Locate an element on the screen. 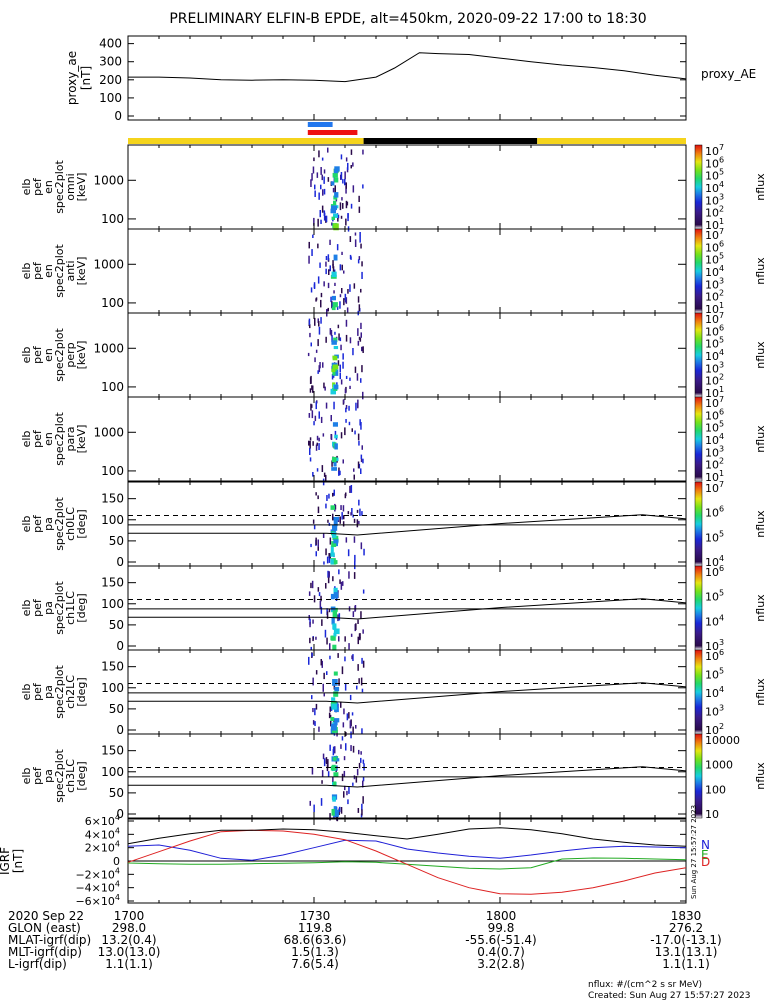  igrf-ytick-label: 0 is located at coordinates (116, 861).